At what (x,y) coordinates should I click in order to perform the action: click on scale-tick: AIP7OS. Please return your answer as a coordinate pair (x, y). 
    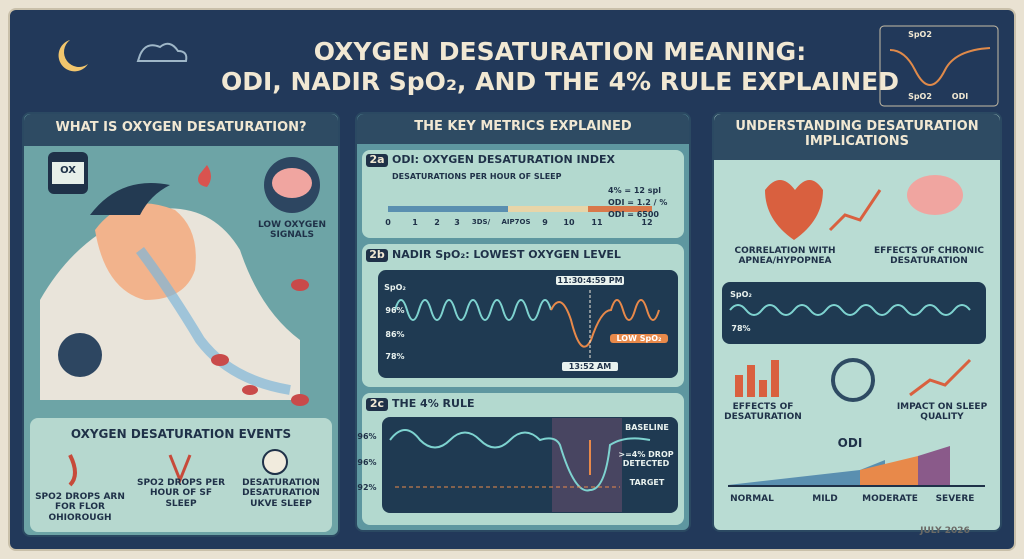
    Looking at the image, I should click on (516, 222).